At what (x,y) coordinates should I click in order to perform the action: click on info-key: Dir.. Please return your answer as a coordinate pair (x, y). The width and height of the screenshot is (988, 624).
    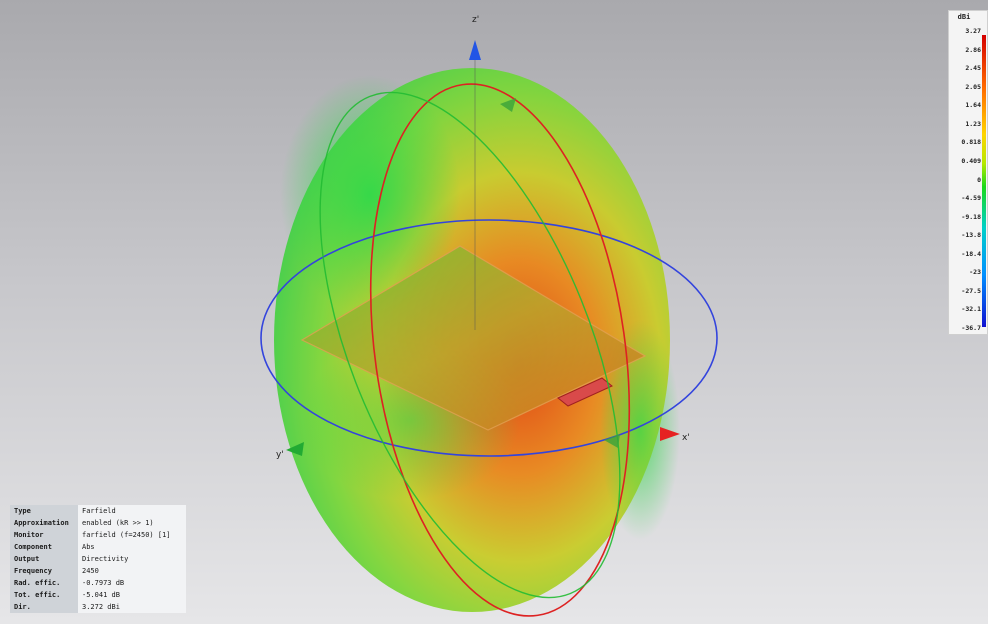
    Looking at the image, I should click on (44, 607).